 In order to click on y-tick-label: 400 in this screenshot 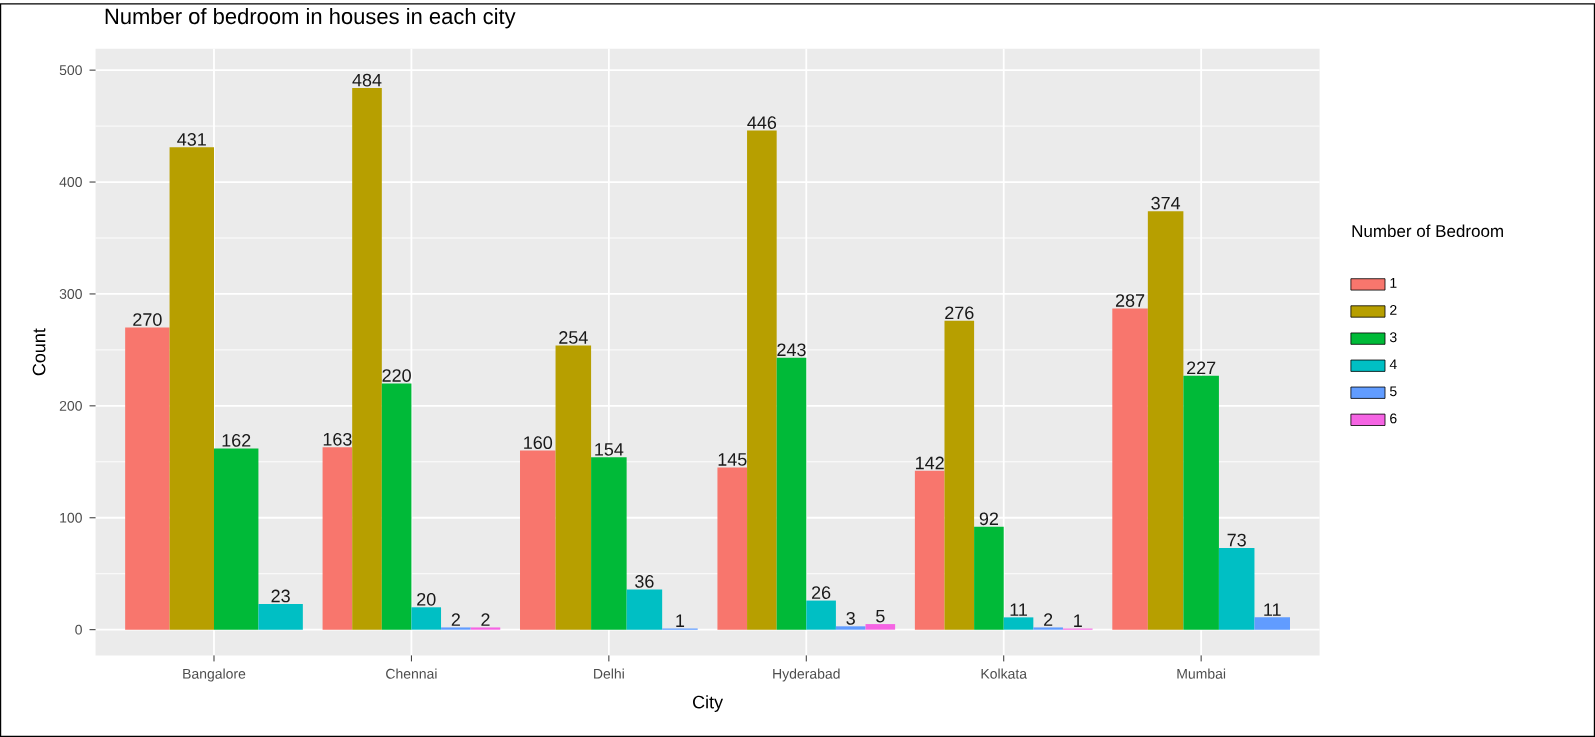, I will do `click(70, 182)`.